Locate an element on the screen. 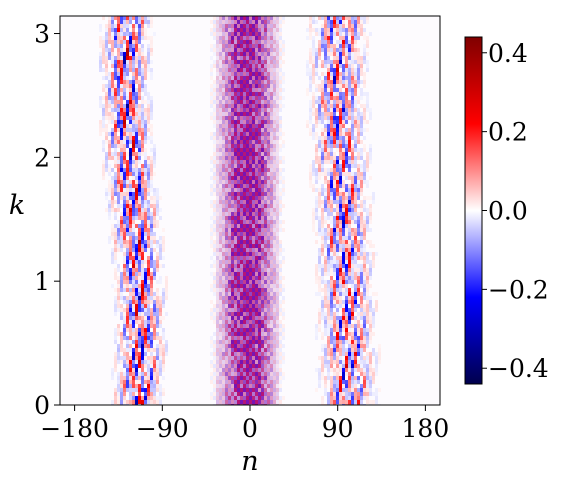 The width and height of the screenshot is (564, 485). y-axis-label: k is located at coordinates (17, 205).